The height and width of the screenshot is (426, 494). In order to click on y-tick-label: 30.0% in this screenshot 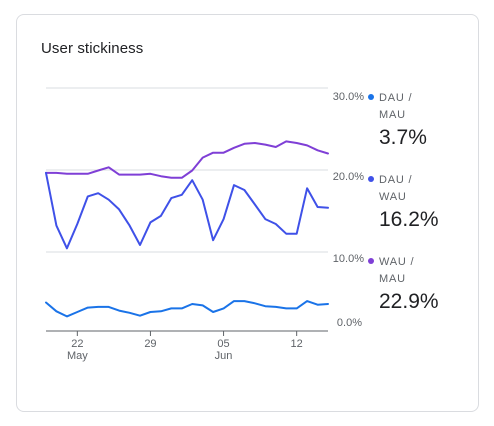, I will do `click(348, 97)`.